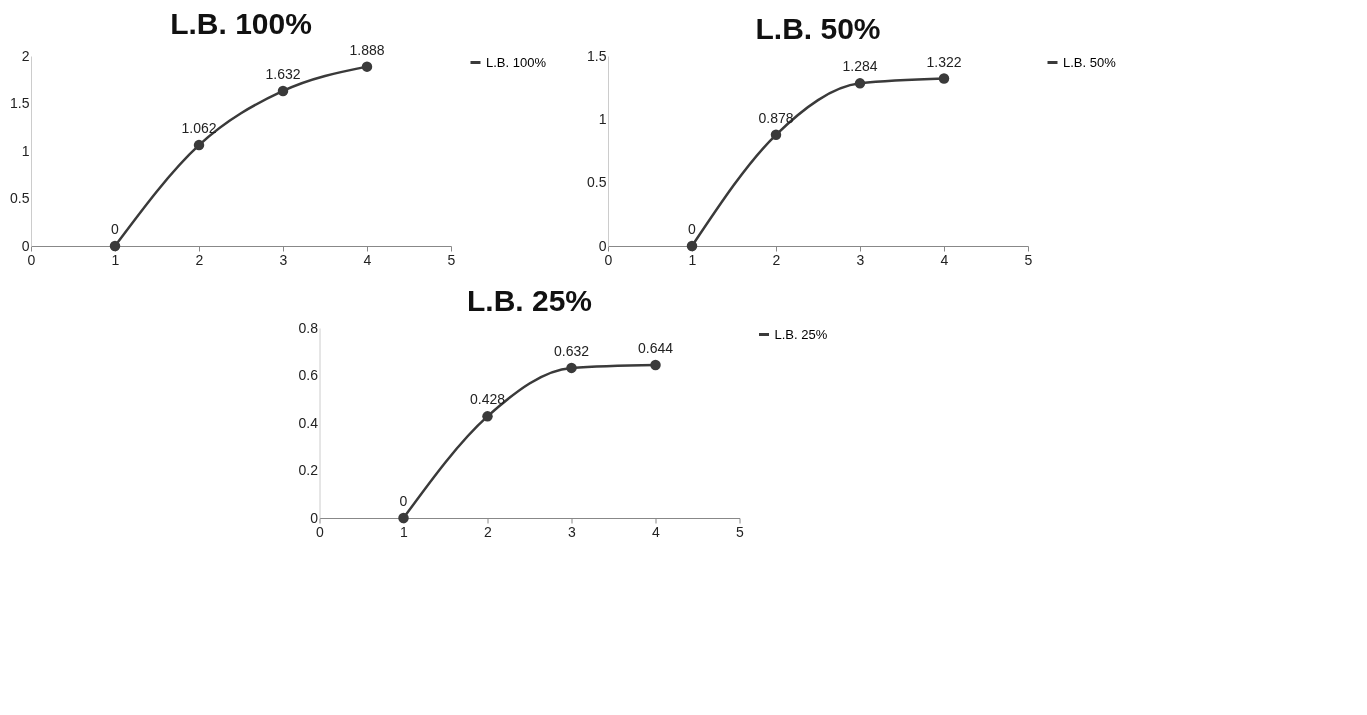  What do you see at coordinates (487, 399) in the screenshot?
I see `data-label: 0.428` at bounding box center [487, 399].